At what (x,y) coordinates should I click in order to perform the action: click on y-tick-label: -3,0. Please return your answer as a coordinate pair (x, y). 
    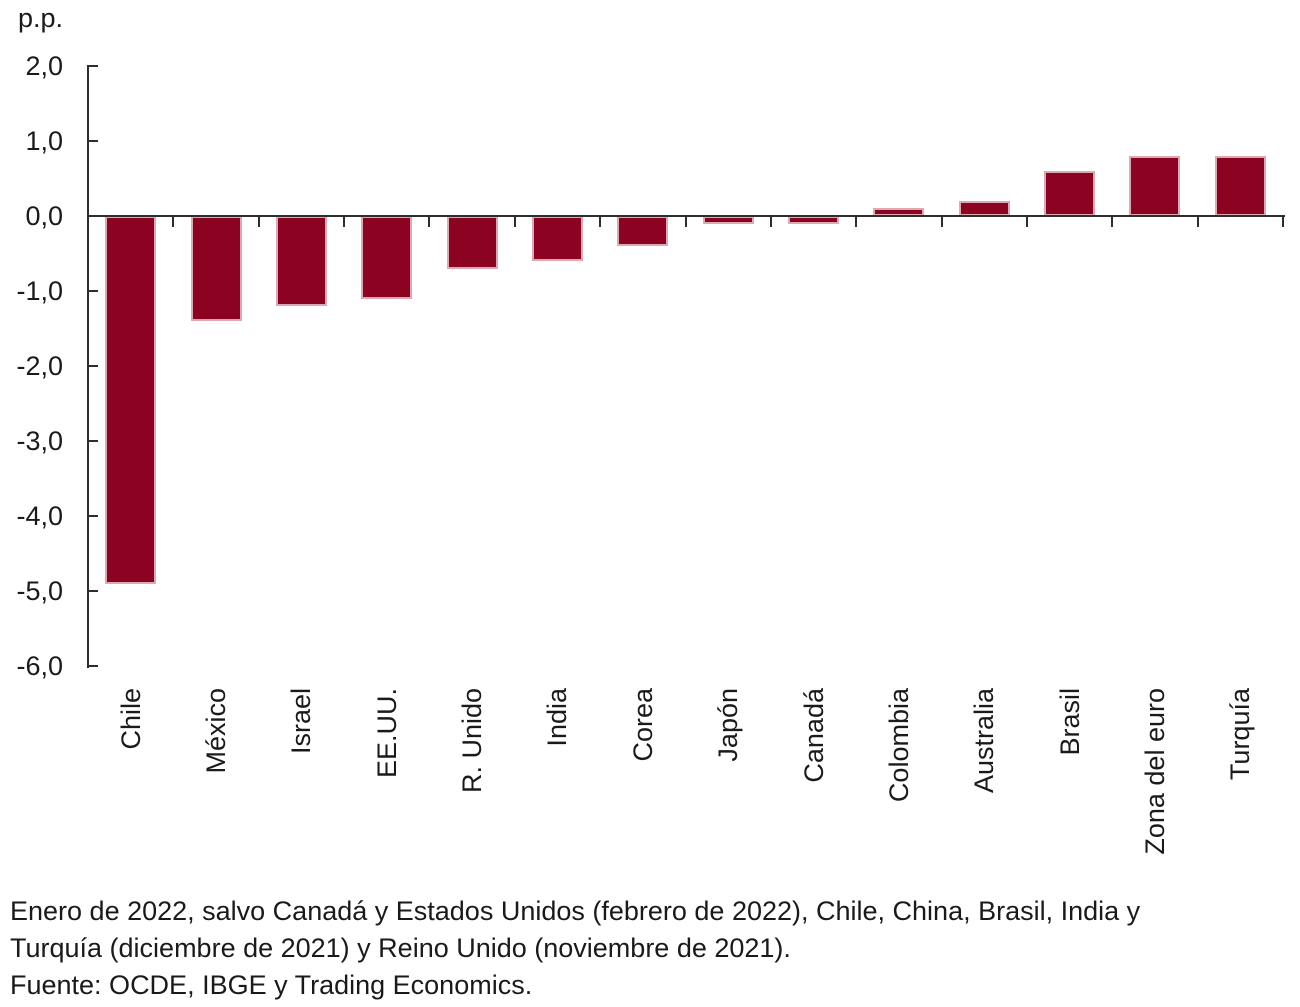
    Looking at the image, I should click on (39, 441).